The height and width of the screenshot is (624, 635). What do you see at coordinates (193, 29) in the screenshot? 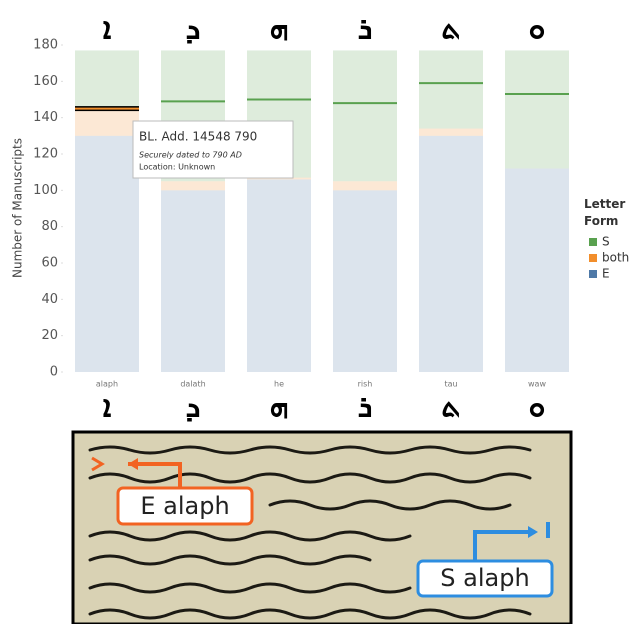
I see `top-glyph: ܕ` at bounding box center [193, 29].